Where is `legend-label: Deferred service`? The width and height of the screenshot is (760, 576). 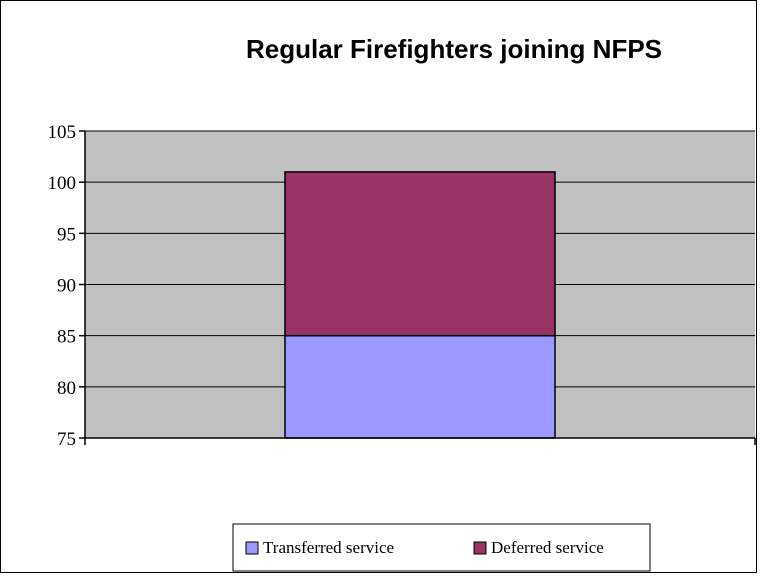 legend-label: Deferred service is located at coordinates (547, 547).